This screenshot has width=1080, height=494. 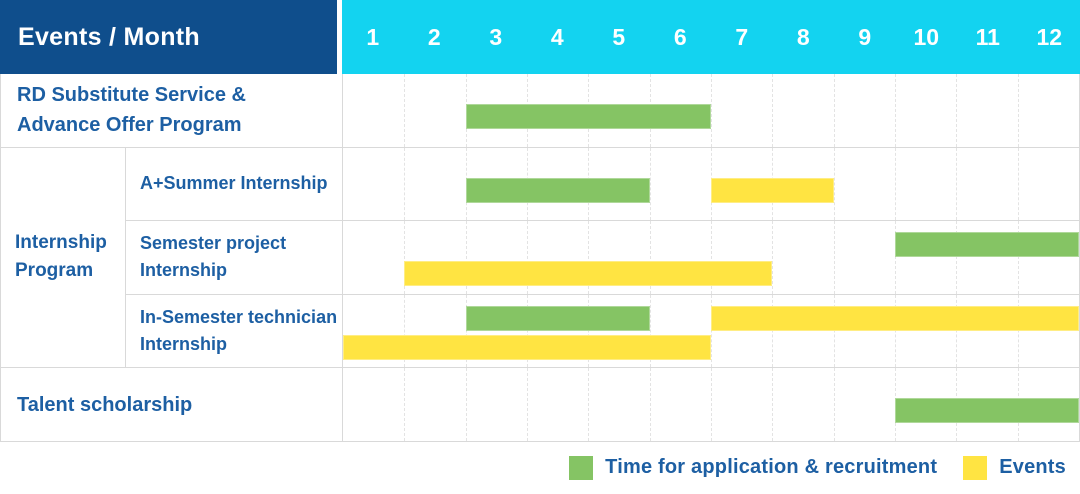 I want to click on month-header-10: 10, so click(x=926, y=36).